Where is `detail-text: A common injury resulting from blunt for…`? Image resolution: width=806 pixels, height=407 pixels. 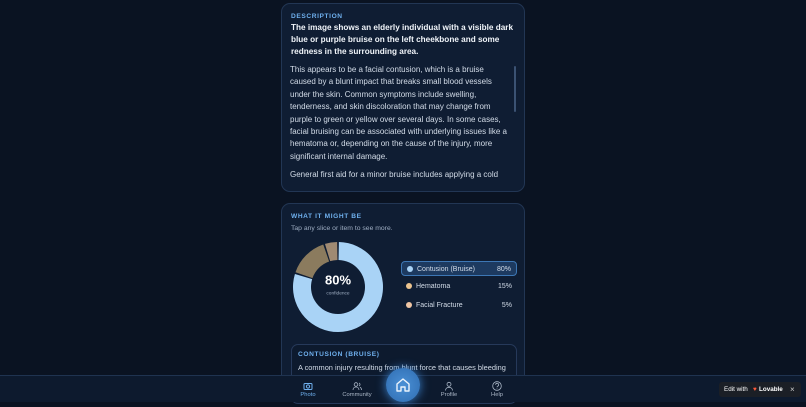 detail-text: A common injury resulting from blunt for… is located at coordinates (402, 367).